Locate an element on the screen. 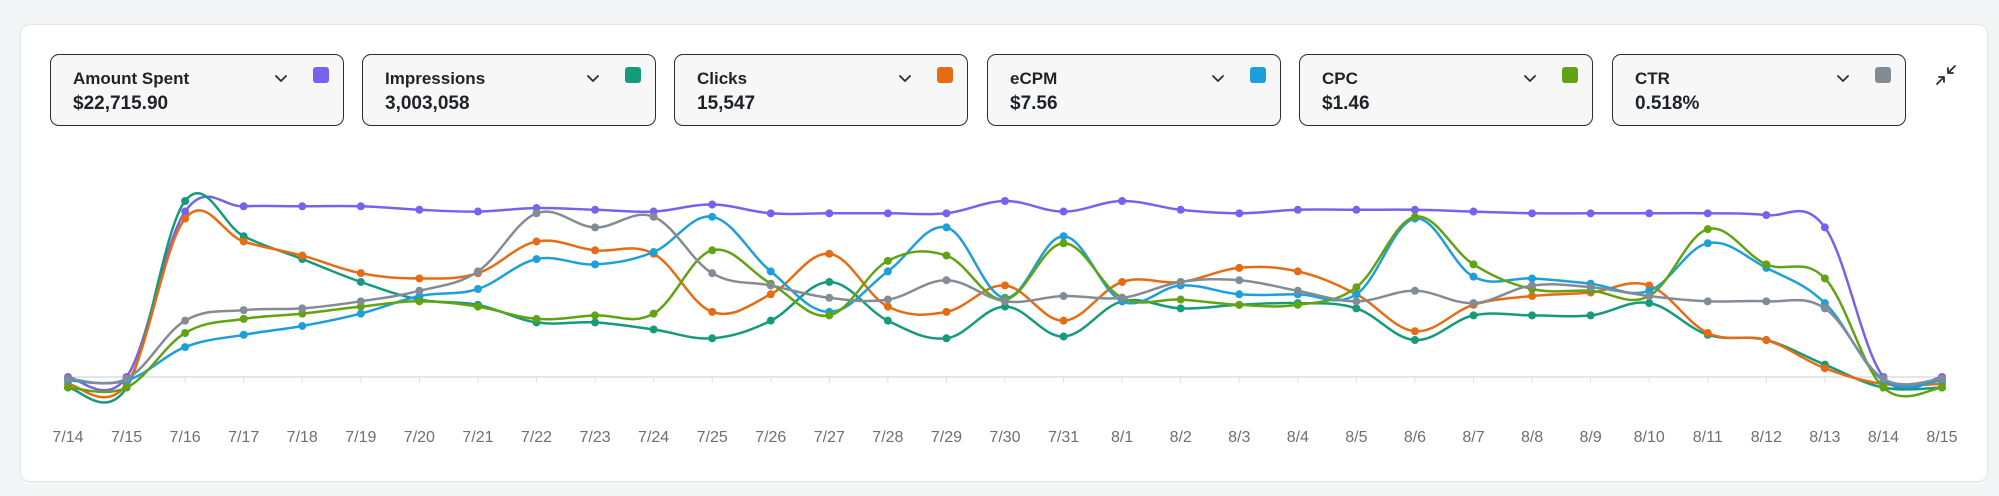 This screenshot has width=1999, height=496. metric-card-ecpm: eCPM $7.56 is located at coordinates (1134, 90).